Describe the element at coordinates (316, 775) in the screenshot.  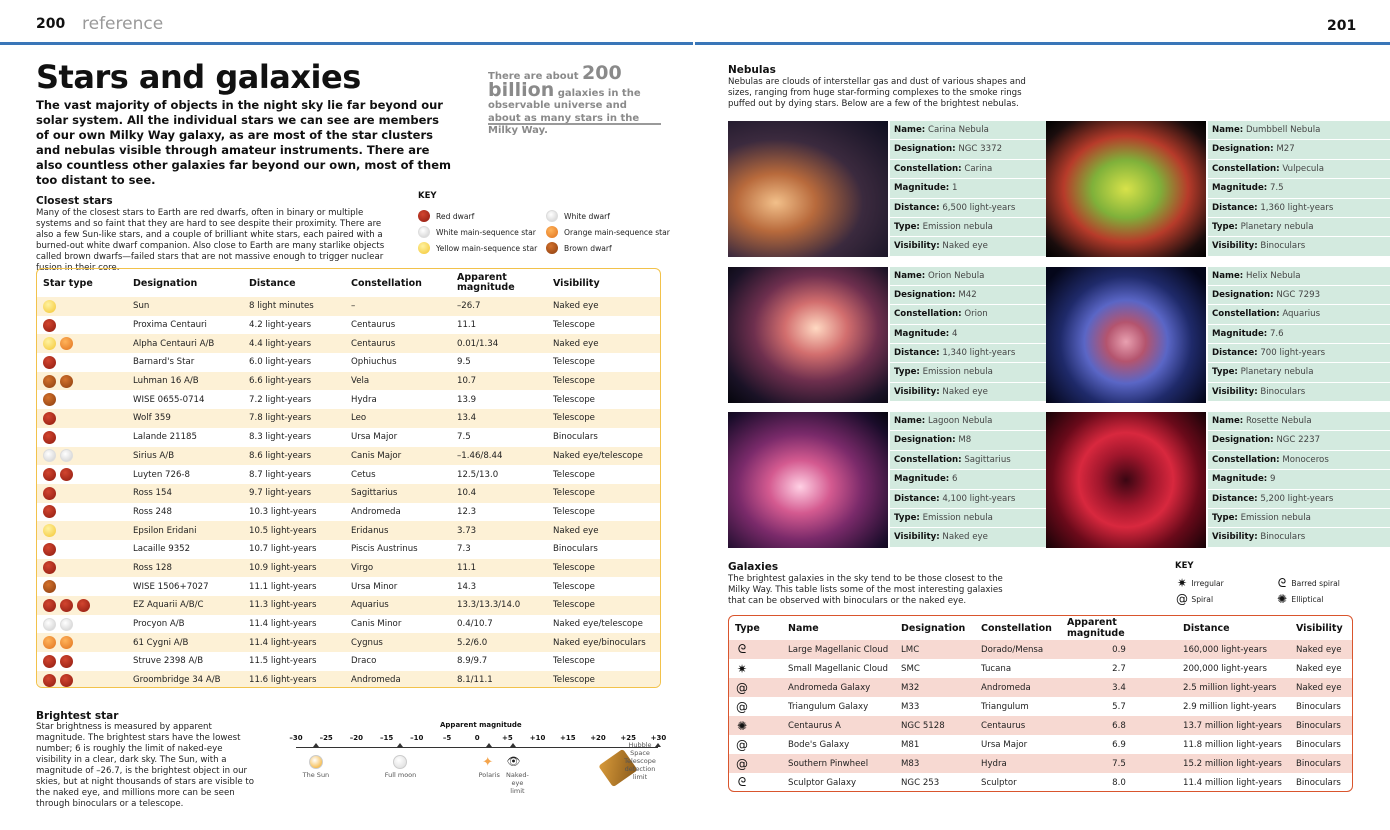
I see `scale-marker-label: The Sun` at that location.